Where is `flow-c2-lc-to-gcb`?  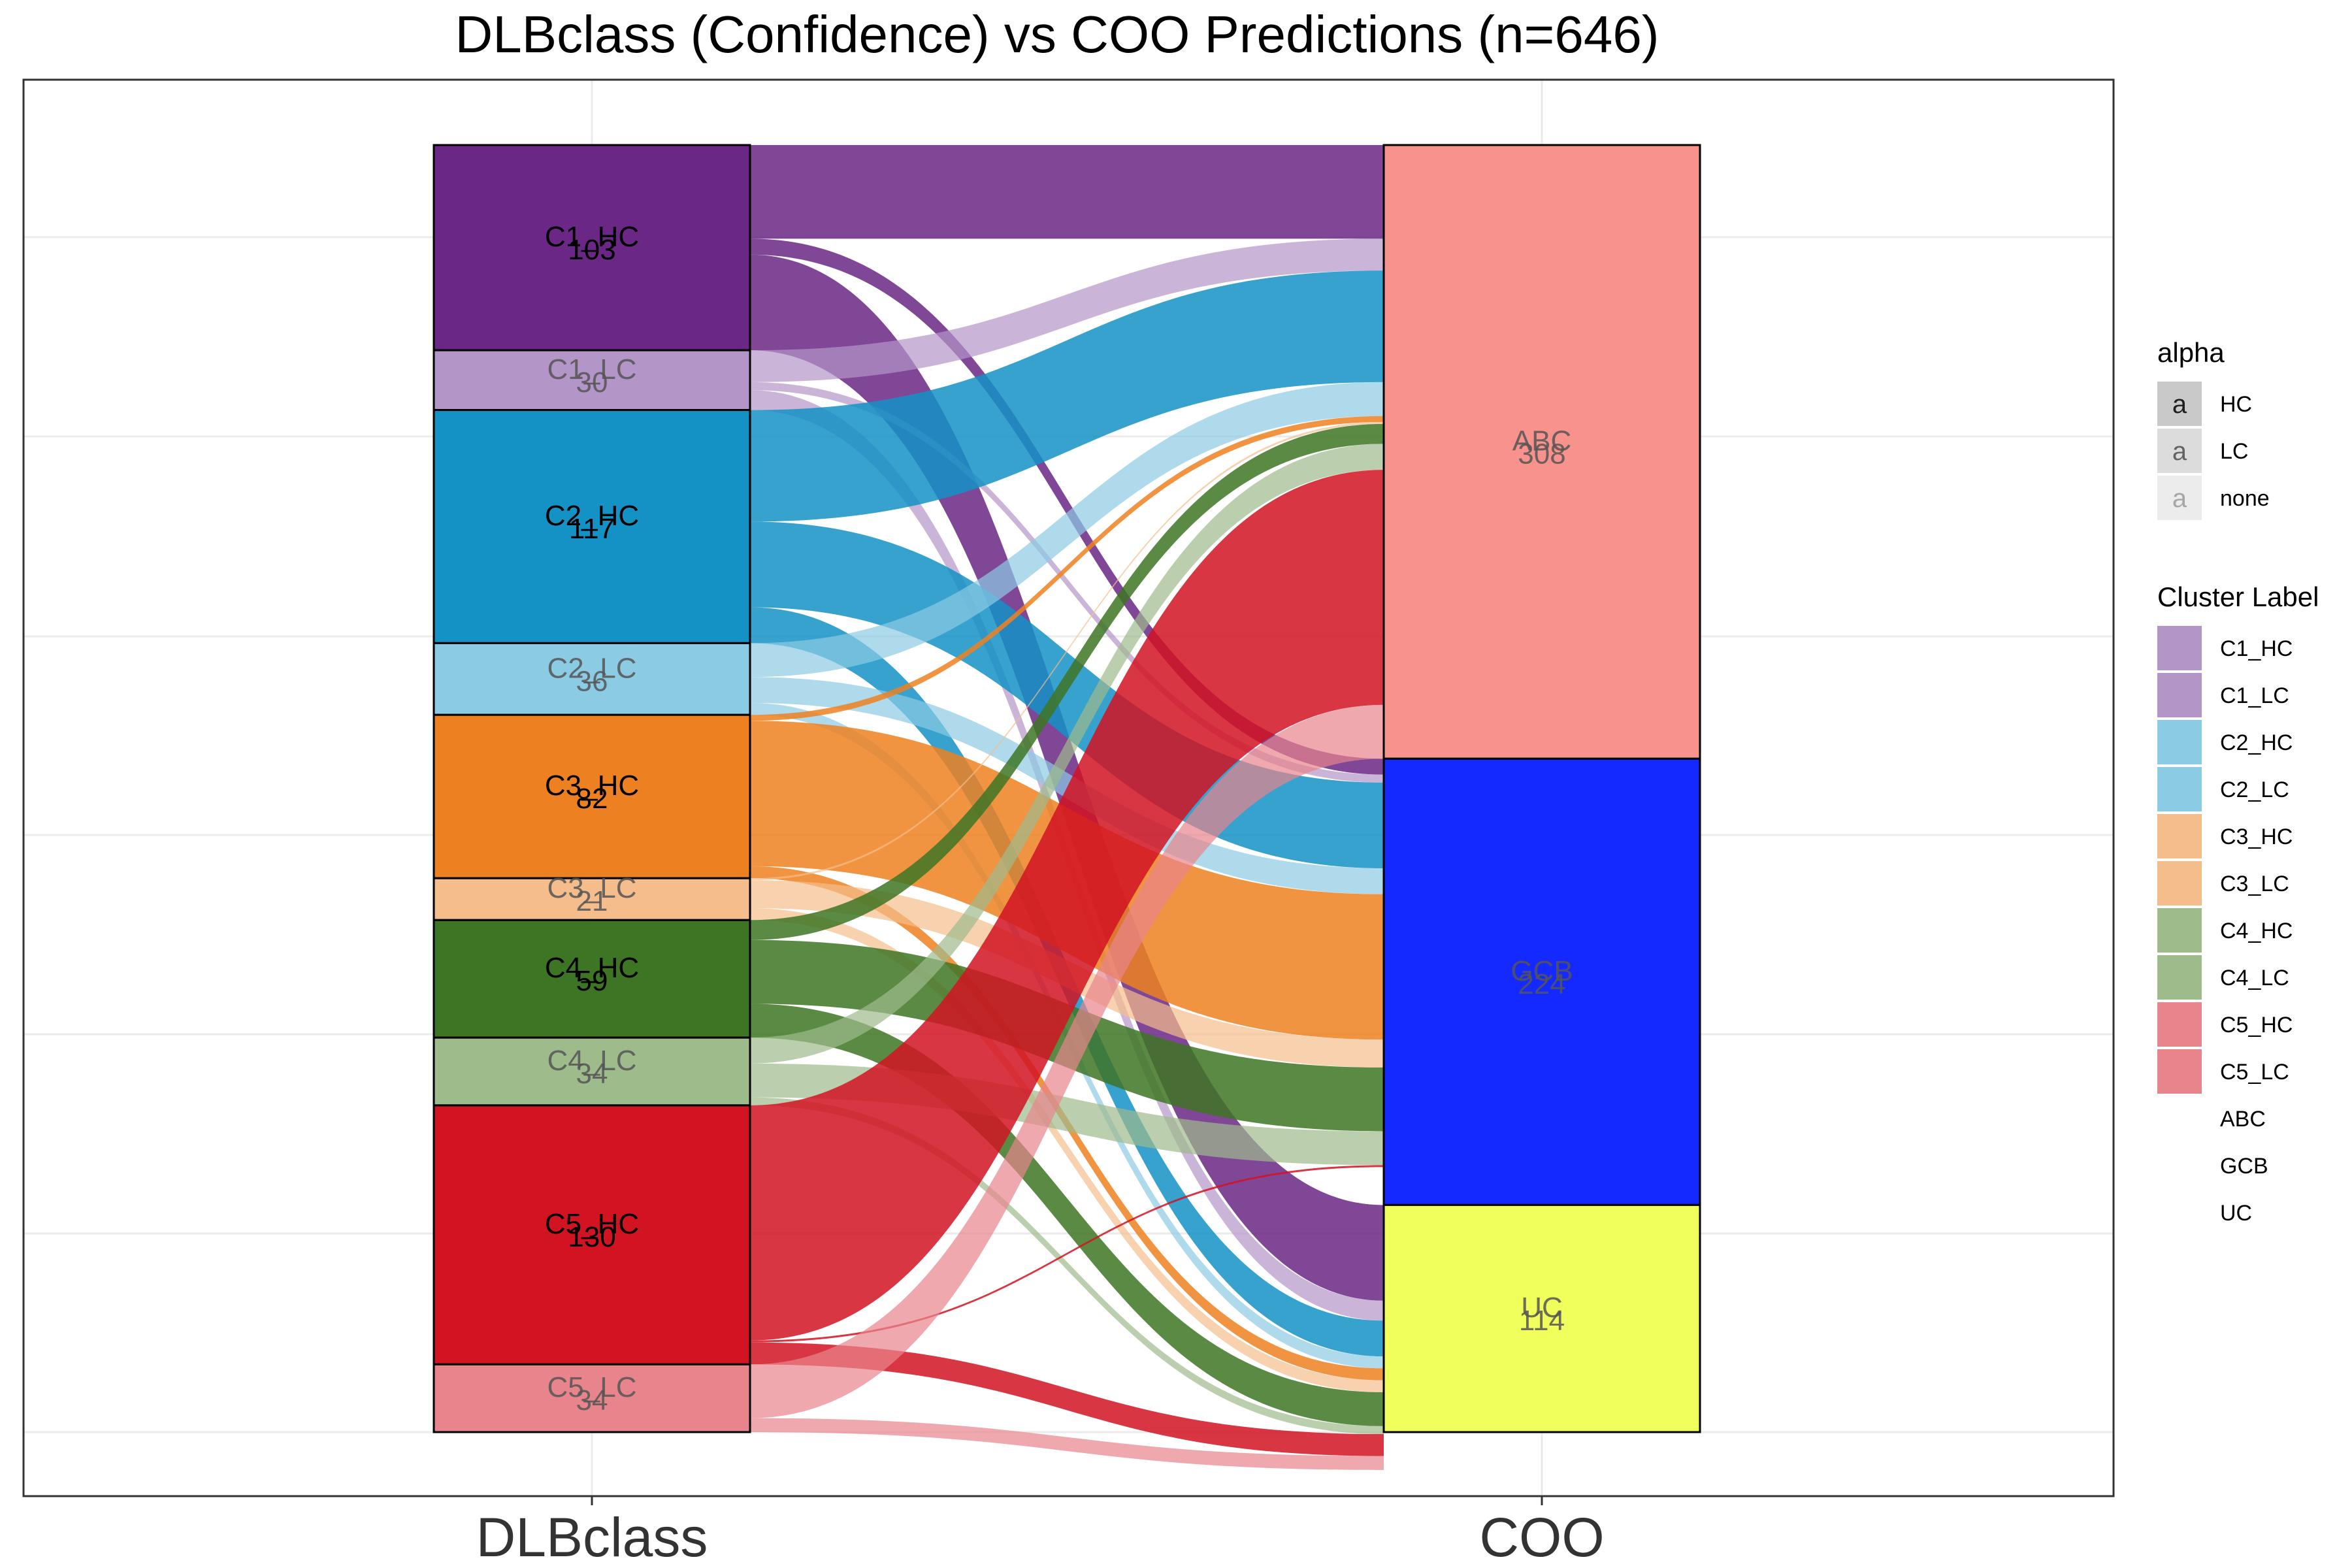
flow-c2-lc-to-gcb is located at coordinates (1067, 785).